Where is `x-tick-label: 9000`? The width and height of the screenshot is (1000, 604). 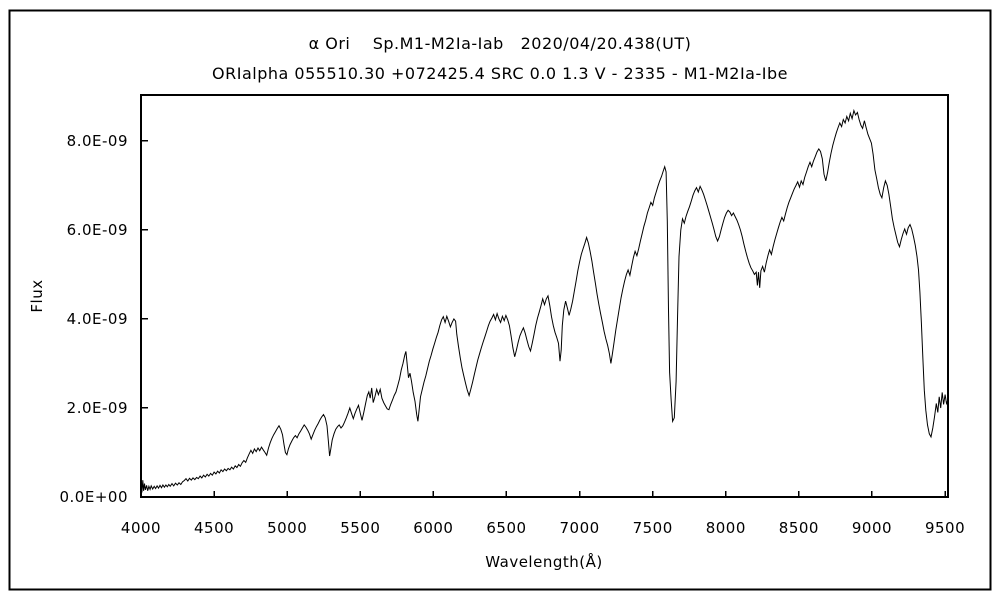 x-tick-label: 9000 is located at coordinates (872, 528).